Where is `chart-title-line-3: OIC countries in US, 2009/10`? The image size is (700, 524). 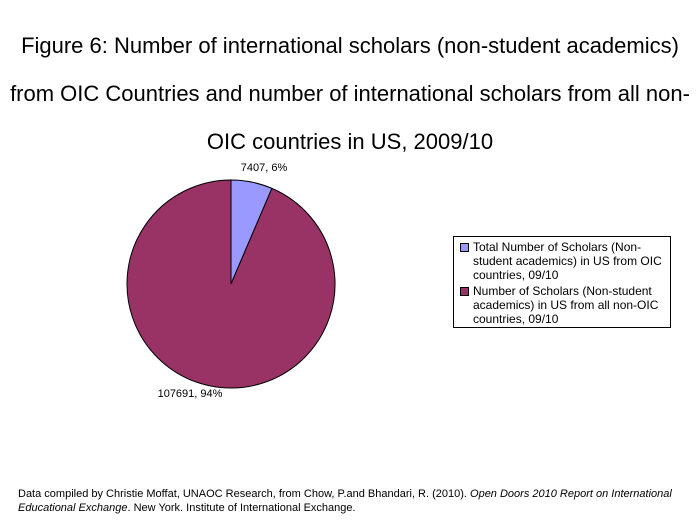 chart-title-line-3: OIC countries in US, 2009/10 is located at coordinates (350, 141).